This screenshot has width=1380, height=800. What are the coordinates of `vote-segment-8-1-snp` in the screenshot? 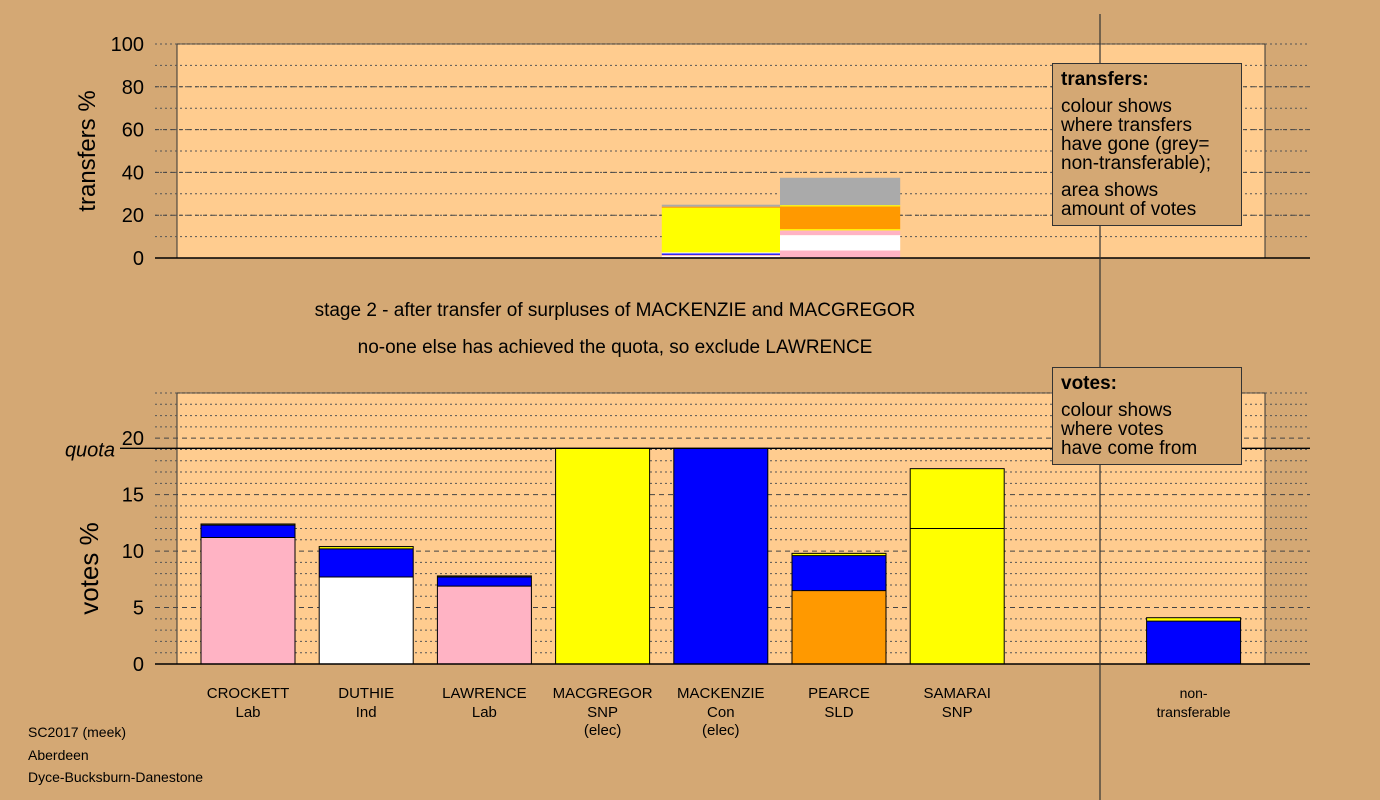 It's located at (1193, 619).